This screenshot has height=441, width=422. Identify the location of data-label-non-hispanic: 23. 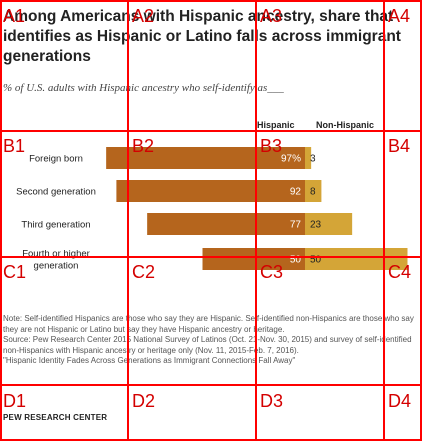
(316, 225).